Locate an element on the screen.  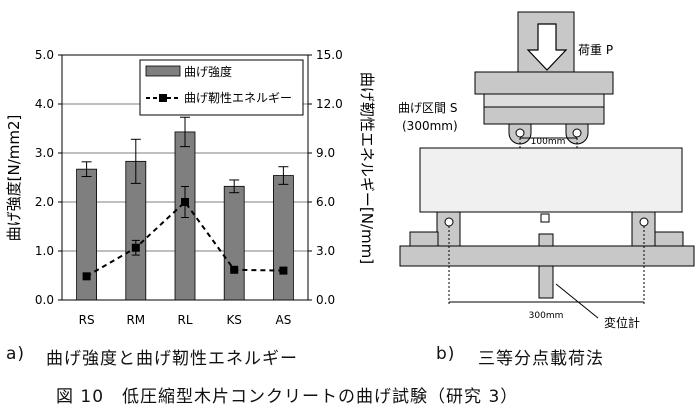
support-right-pin is located at coordinates (644, 222).